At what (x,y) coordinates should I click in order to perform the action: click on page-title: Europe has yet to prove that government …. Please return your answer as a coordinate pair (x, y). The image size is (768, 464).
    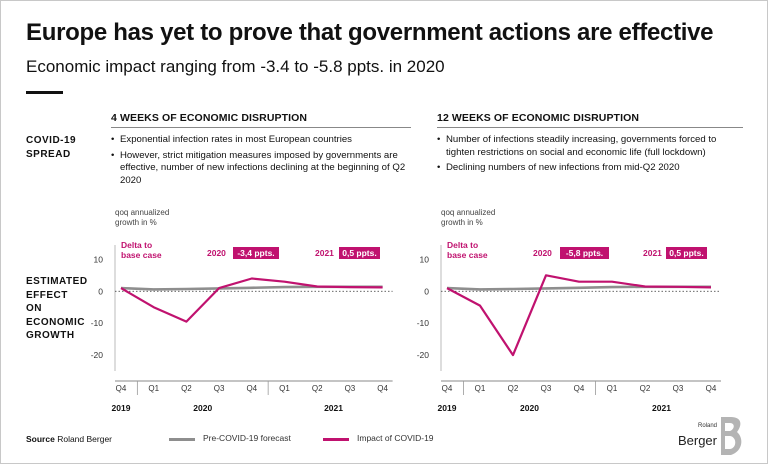
    Looking at the image, I should click on (370, 32).